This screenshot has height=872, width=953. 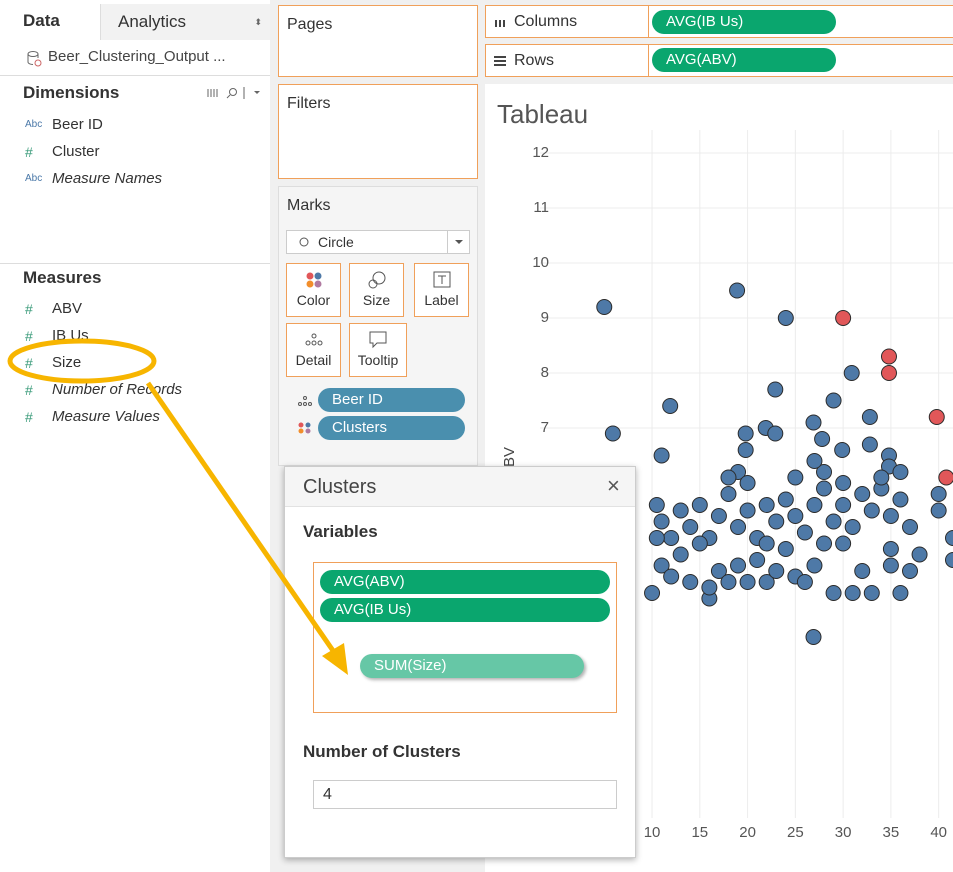 What do you see at coordinates (472, 666) in the screenshot?
I see `dragged-pill: SUM(Size)` at bounding box center [472, 666].